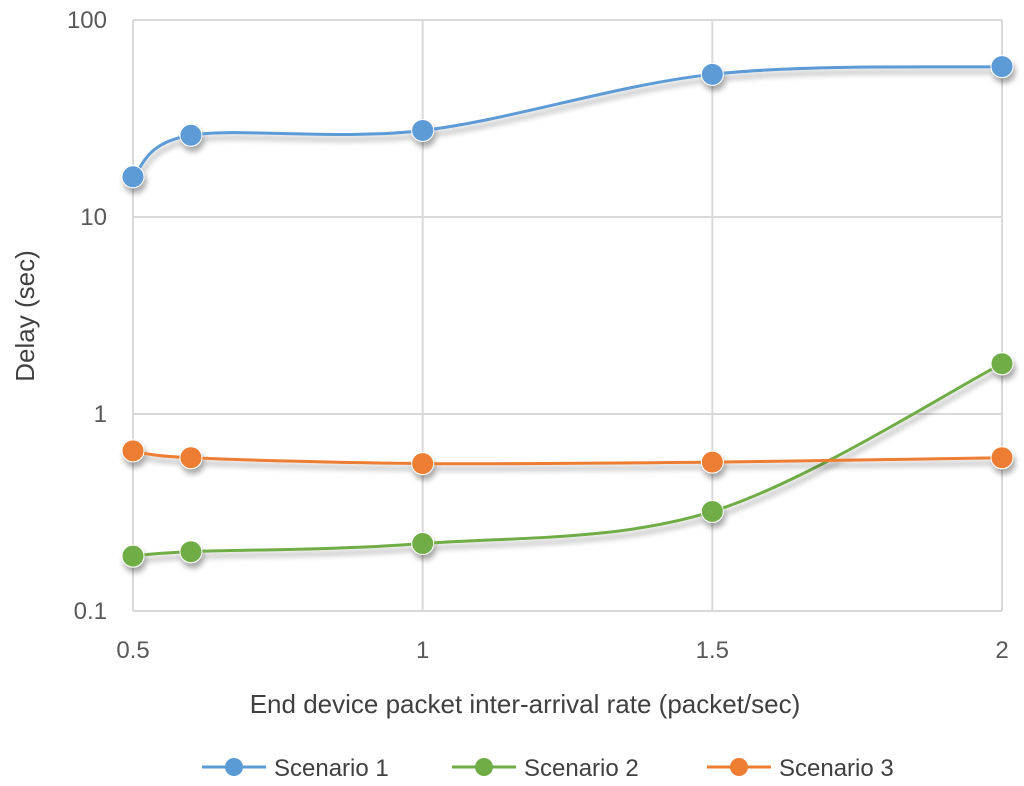 Image resolution: width=1024 pixels, height=786 pixels. I want to click on legend-label: Scenario 3, so click(836, 768).